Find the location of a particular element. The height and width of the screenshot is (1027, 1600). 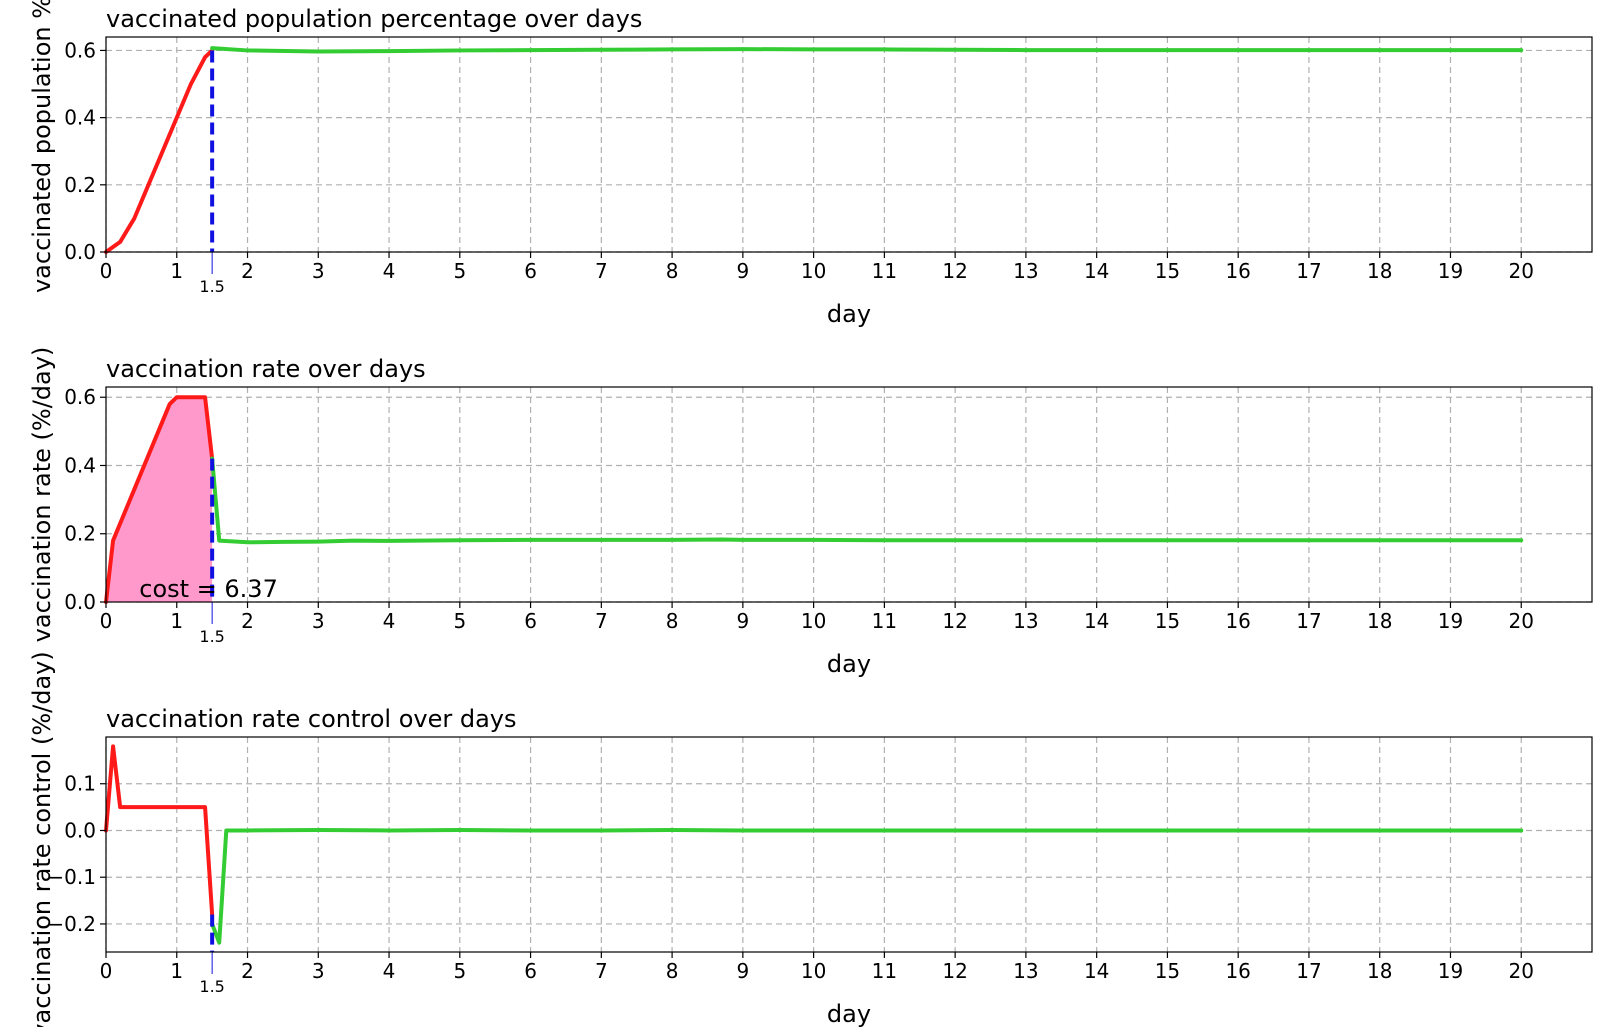

chart-title: vaccination rate control over days is located at coordinates (311, 719).